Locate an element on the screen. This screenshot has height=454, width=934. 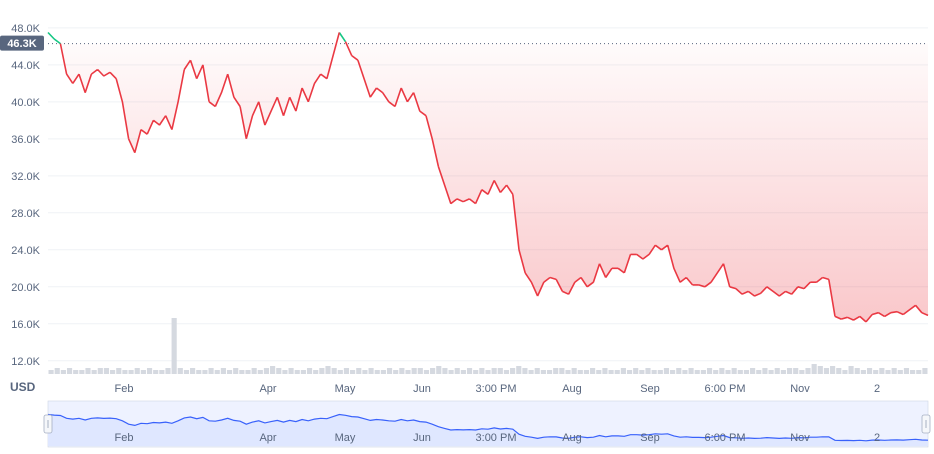
x-tick-label: Feb is located at coordinates (124, 389).